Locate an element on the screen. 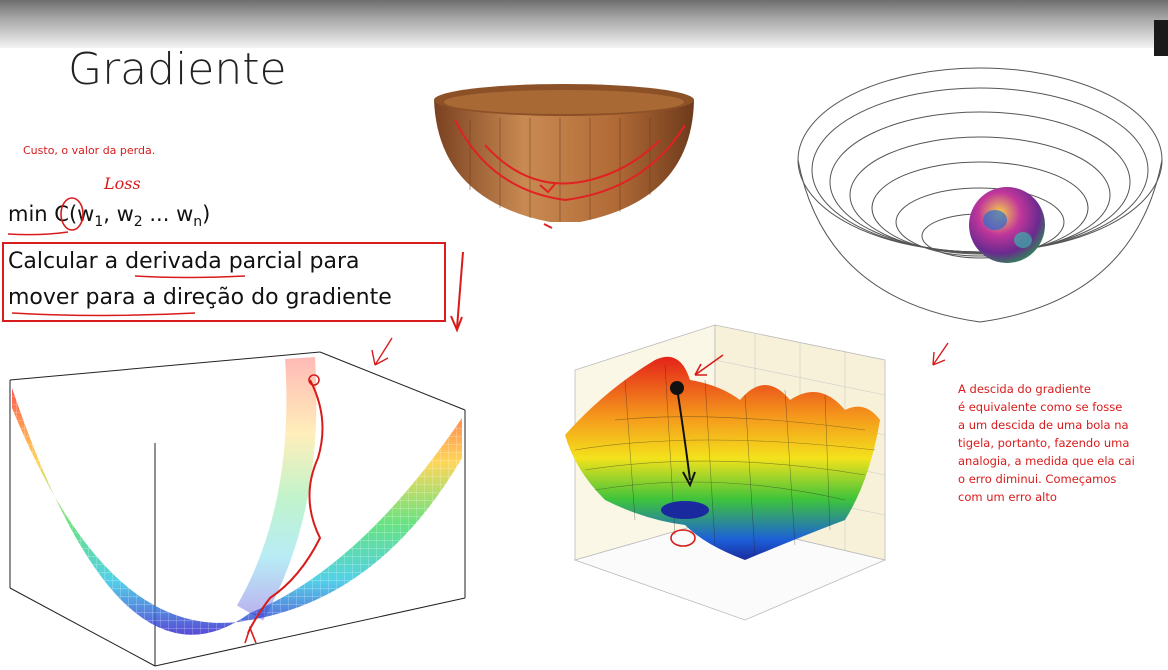 Image resolution: width=1168 pixels, height=670 pixels. window-corner-control is located at coordinates (1161, 38).